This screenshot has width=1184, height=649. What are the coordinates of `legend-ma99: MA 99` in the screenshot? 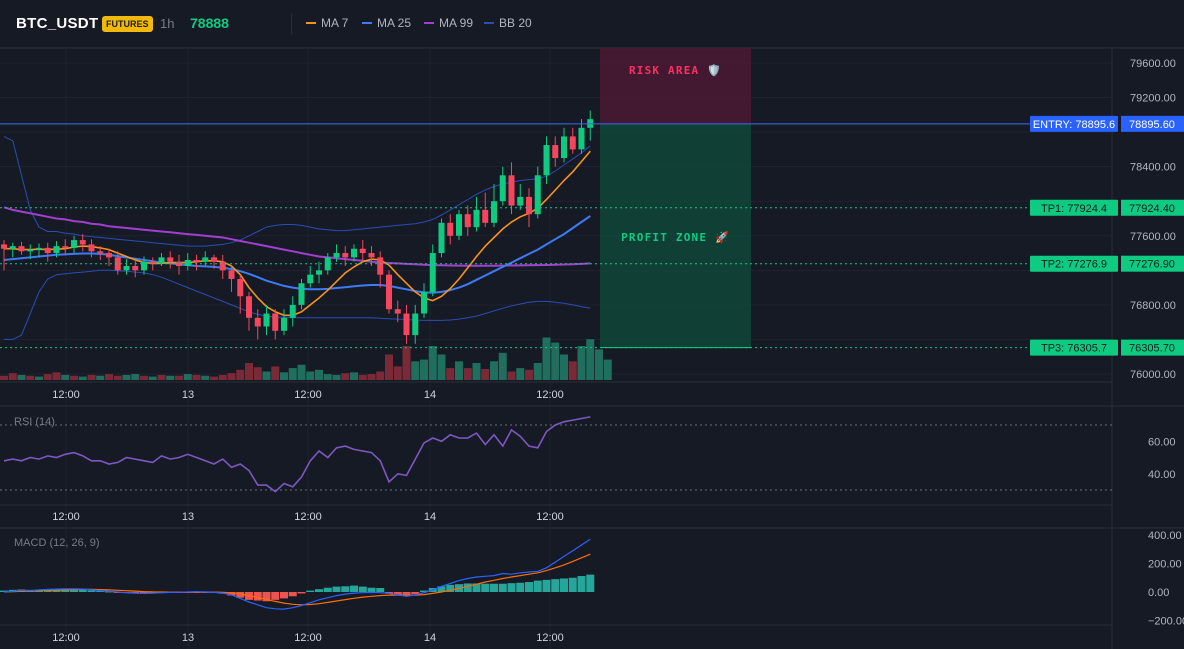 It's located at (448, 23).